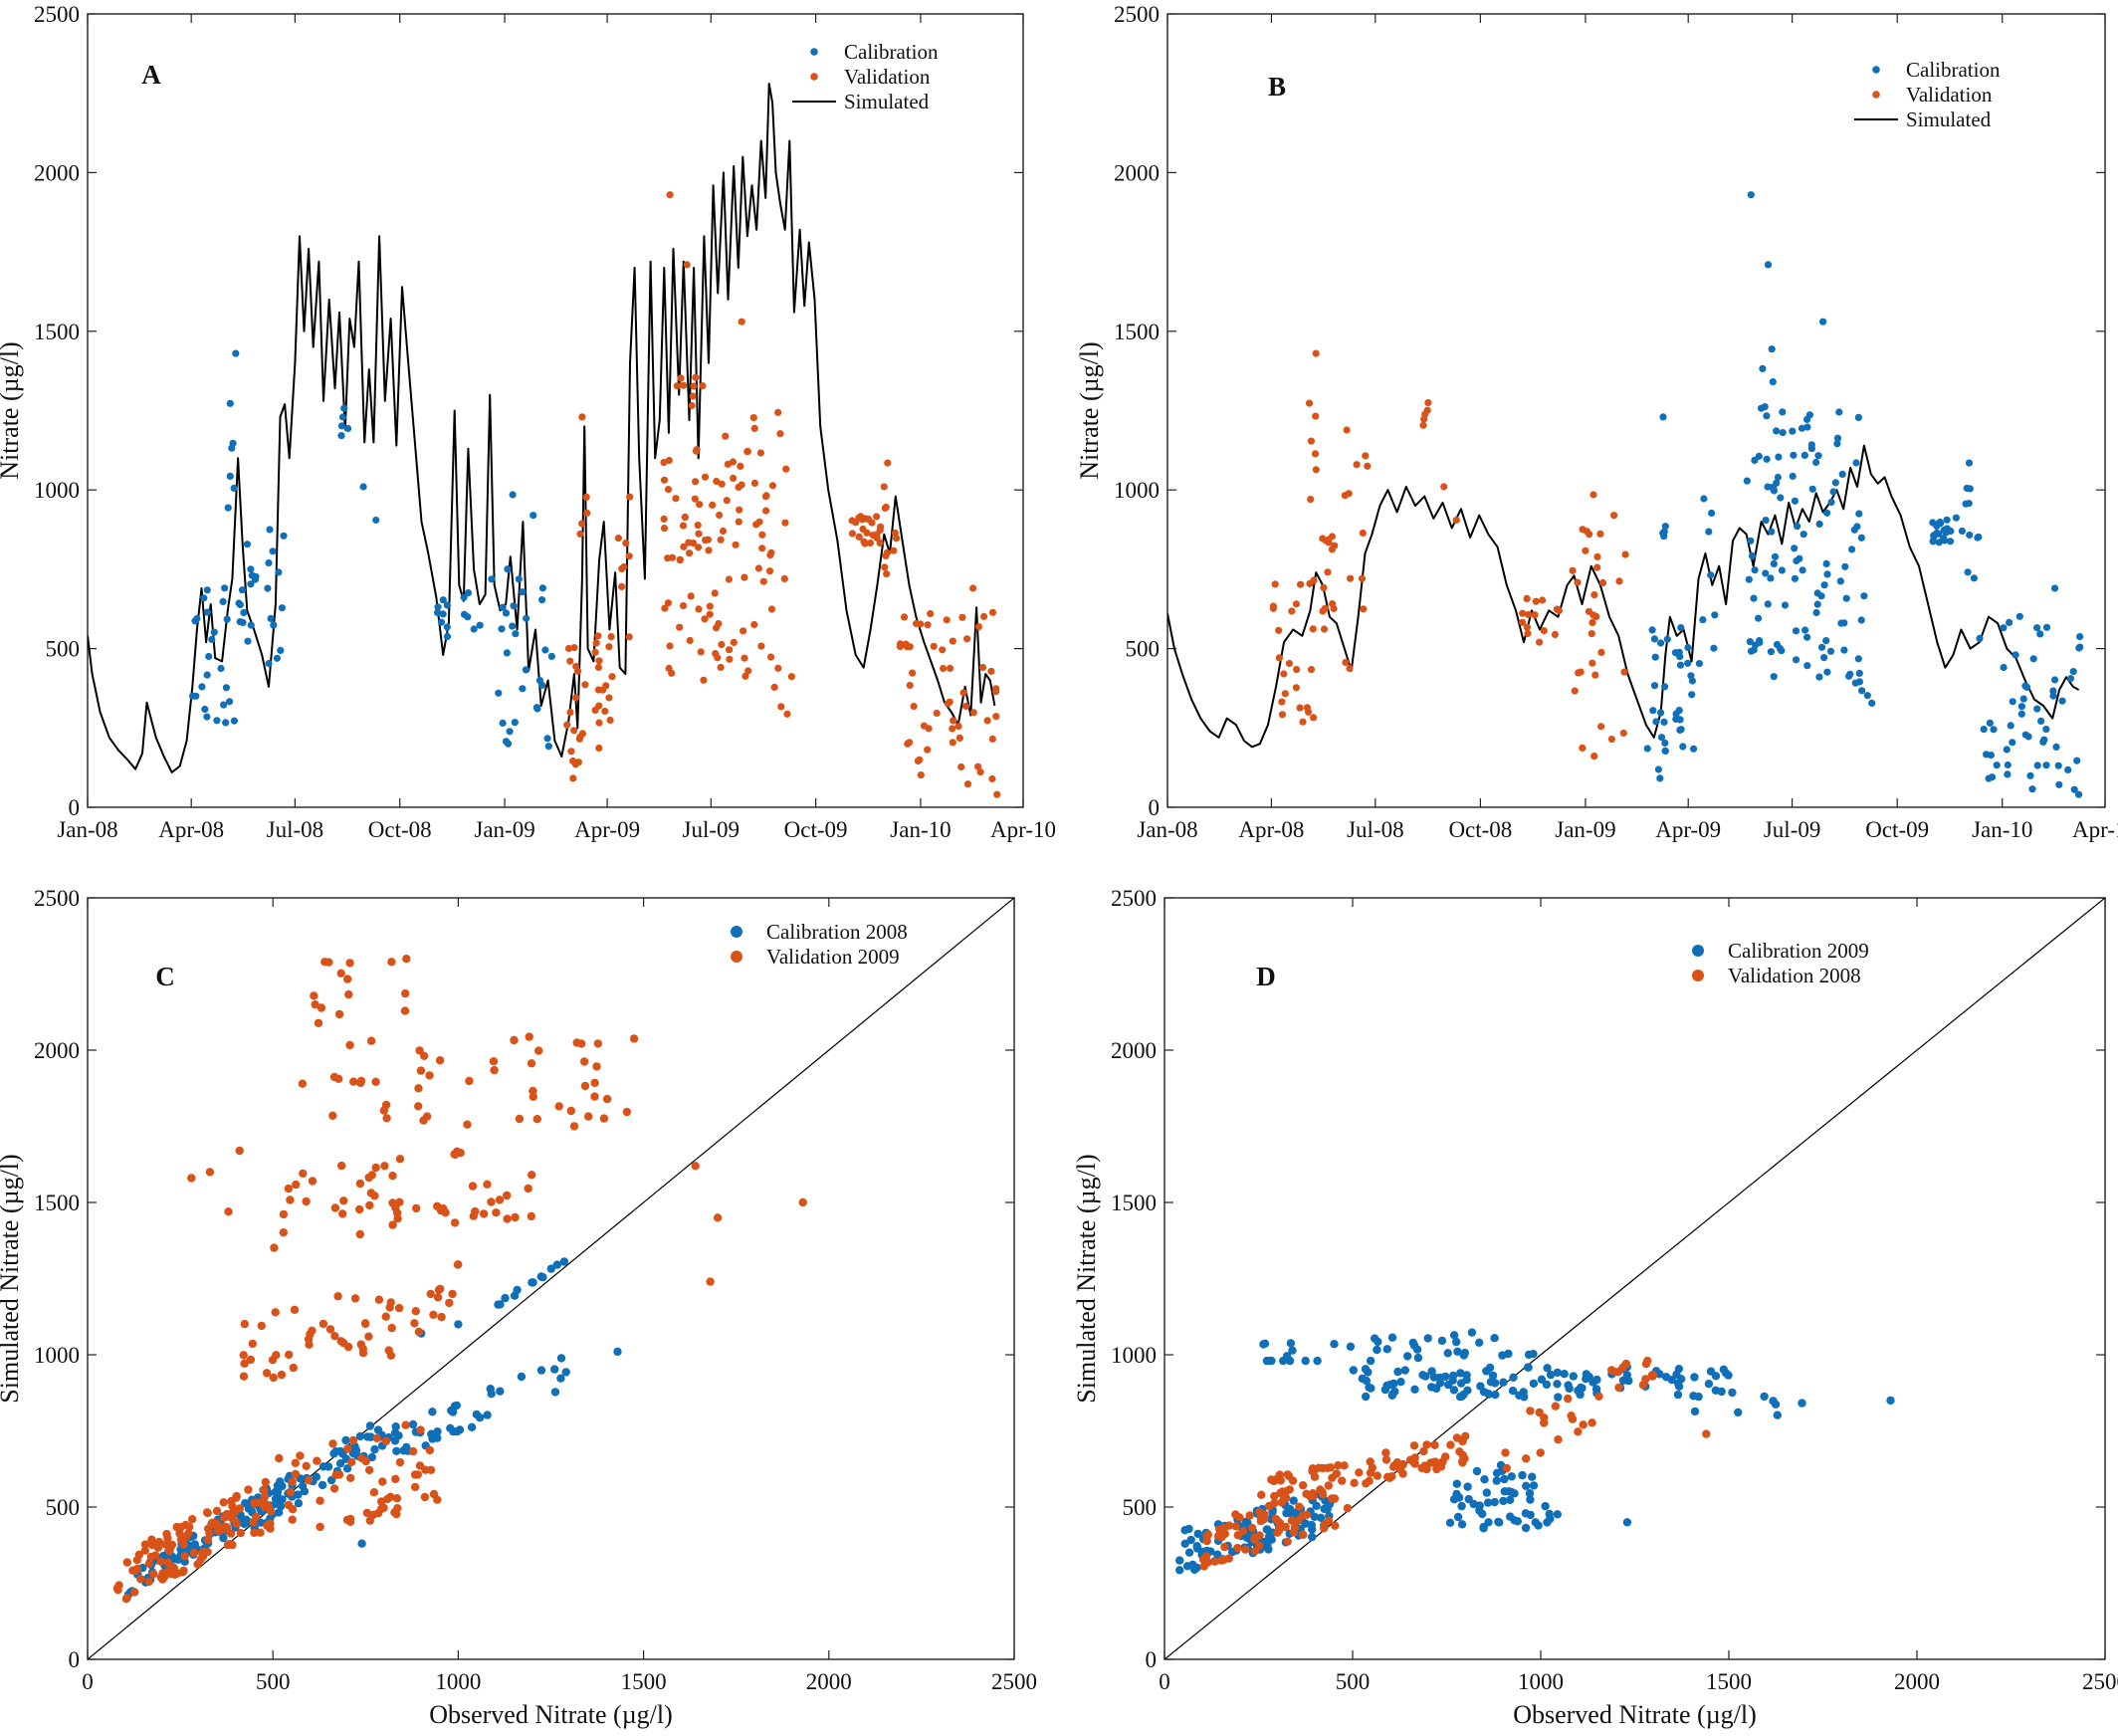 This screenshot has height=1736, width=2118. I want to click on legend-label: Calibration, so click(891, 52).